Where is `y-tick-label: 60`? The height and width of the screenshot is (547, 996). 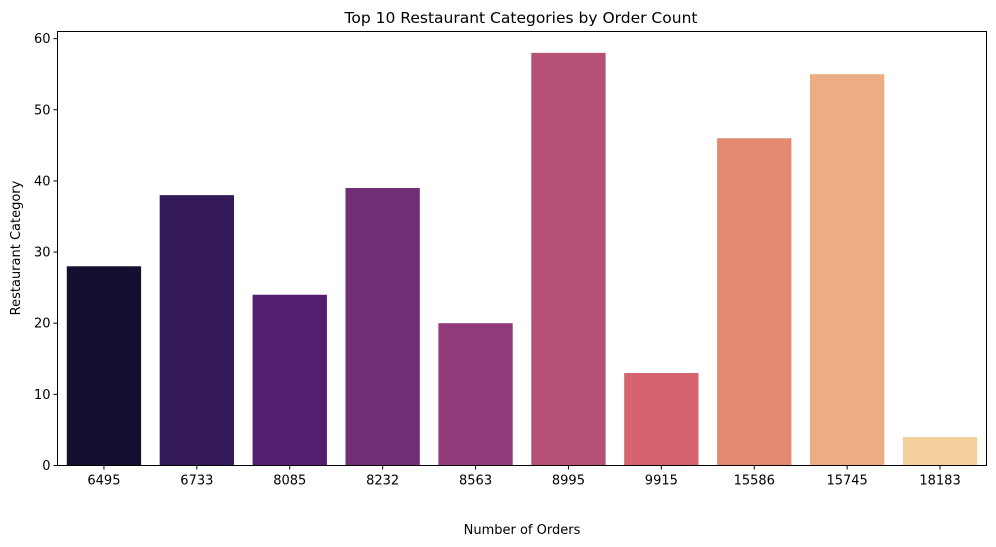
y-tick-label: 60 is located at coordinates (42, 39).